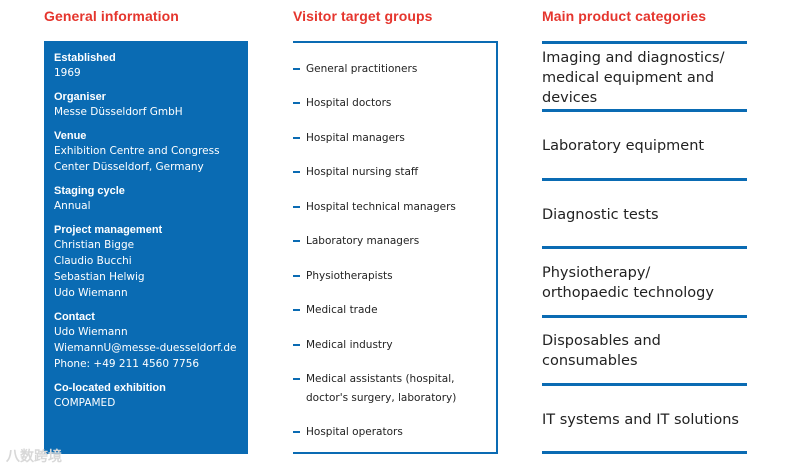  Describe the element at coordinates (67, 73) in the screenshot. I see `established-value: 1969` at that location.